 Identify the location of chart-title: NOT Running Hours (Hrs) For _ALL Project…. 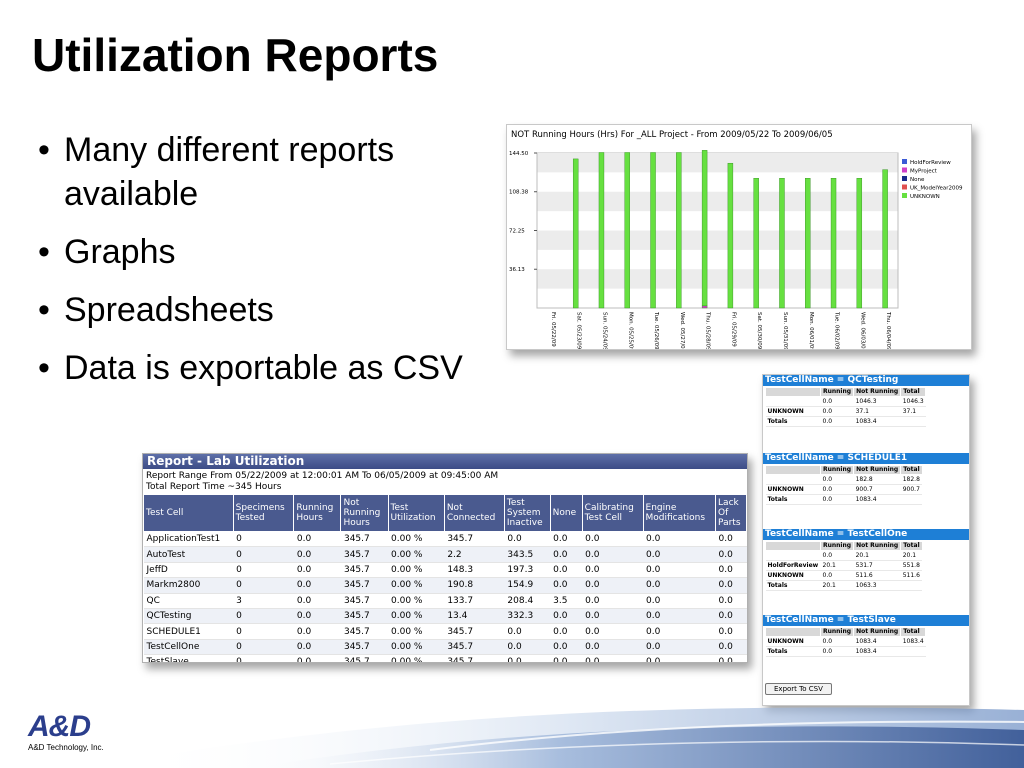
(672, 135).